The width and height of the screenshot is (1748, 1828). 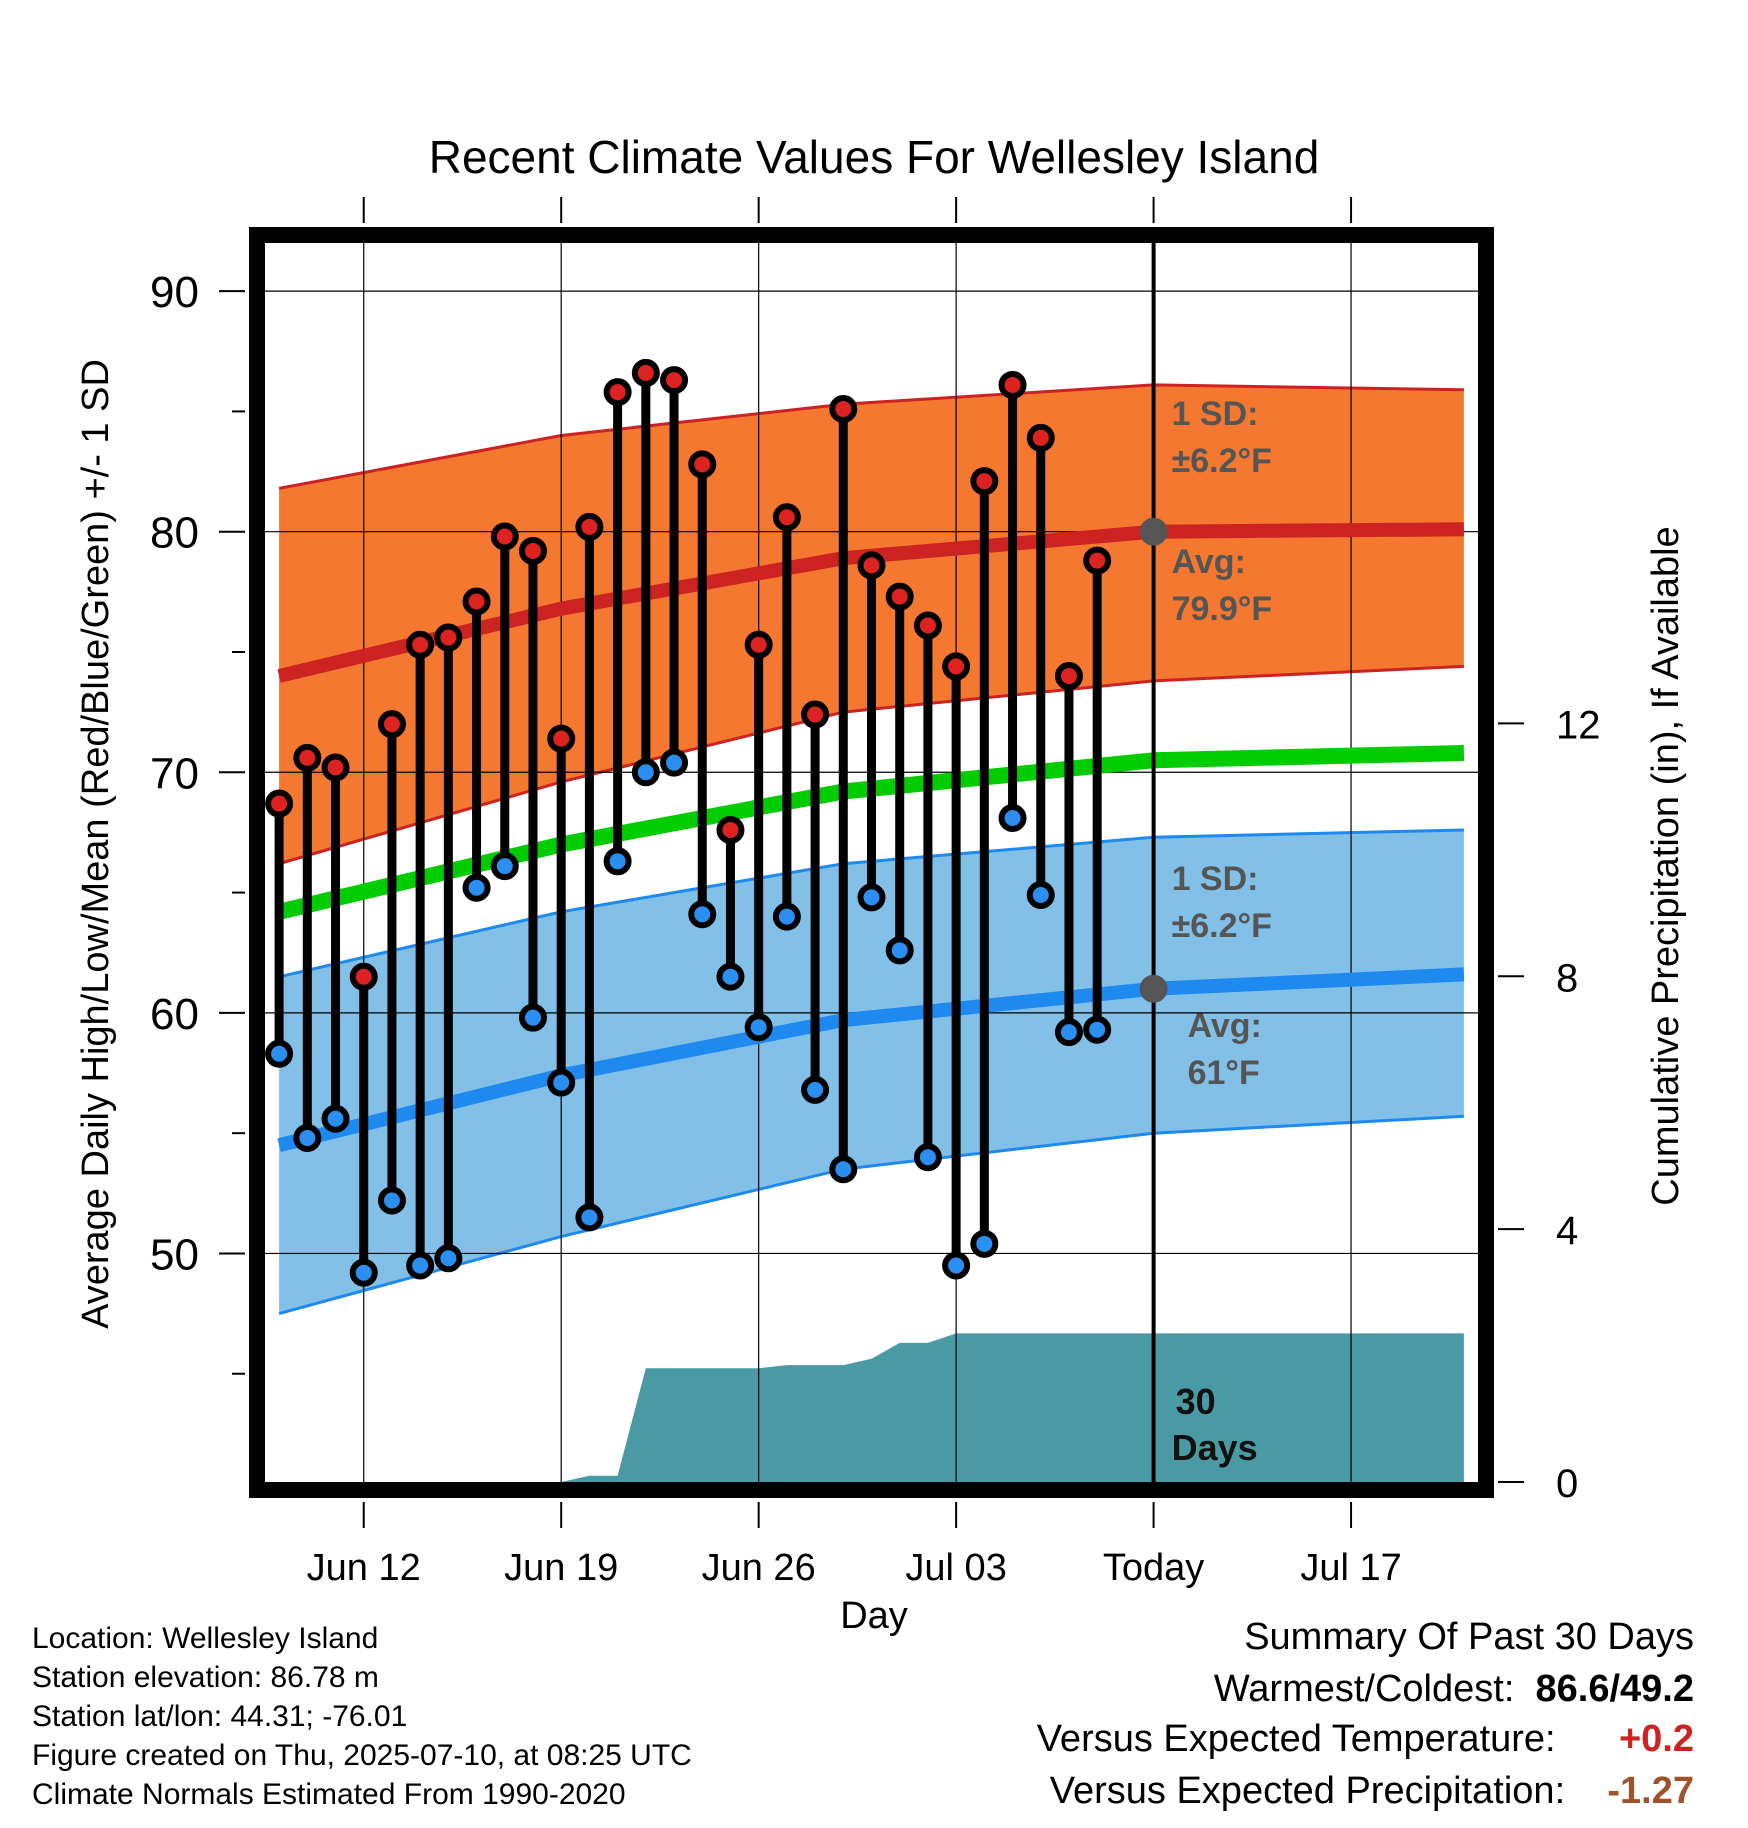 What do you see at coordinates (1153, 531) in the screenshot?
I see `today-high-avg-marker` at bounding box center [1153, 531].